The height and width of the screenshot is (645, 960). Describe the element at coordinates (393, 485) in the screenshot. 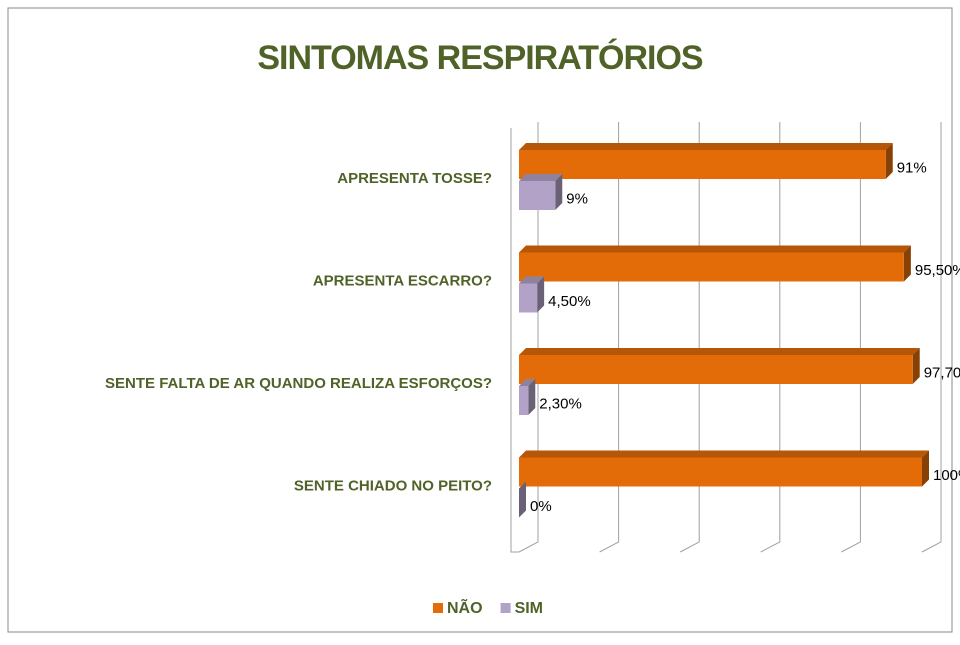

I see `category-label: SENTE CHIADO NO PEITO?` at that location.